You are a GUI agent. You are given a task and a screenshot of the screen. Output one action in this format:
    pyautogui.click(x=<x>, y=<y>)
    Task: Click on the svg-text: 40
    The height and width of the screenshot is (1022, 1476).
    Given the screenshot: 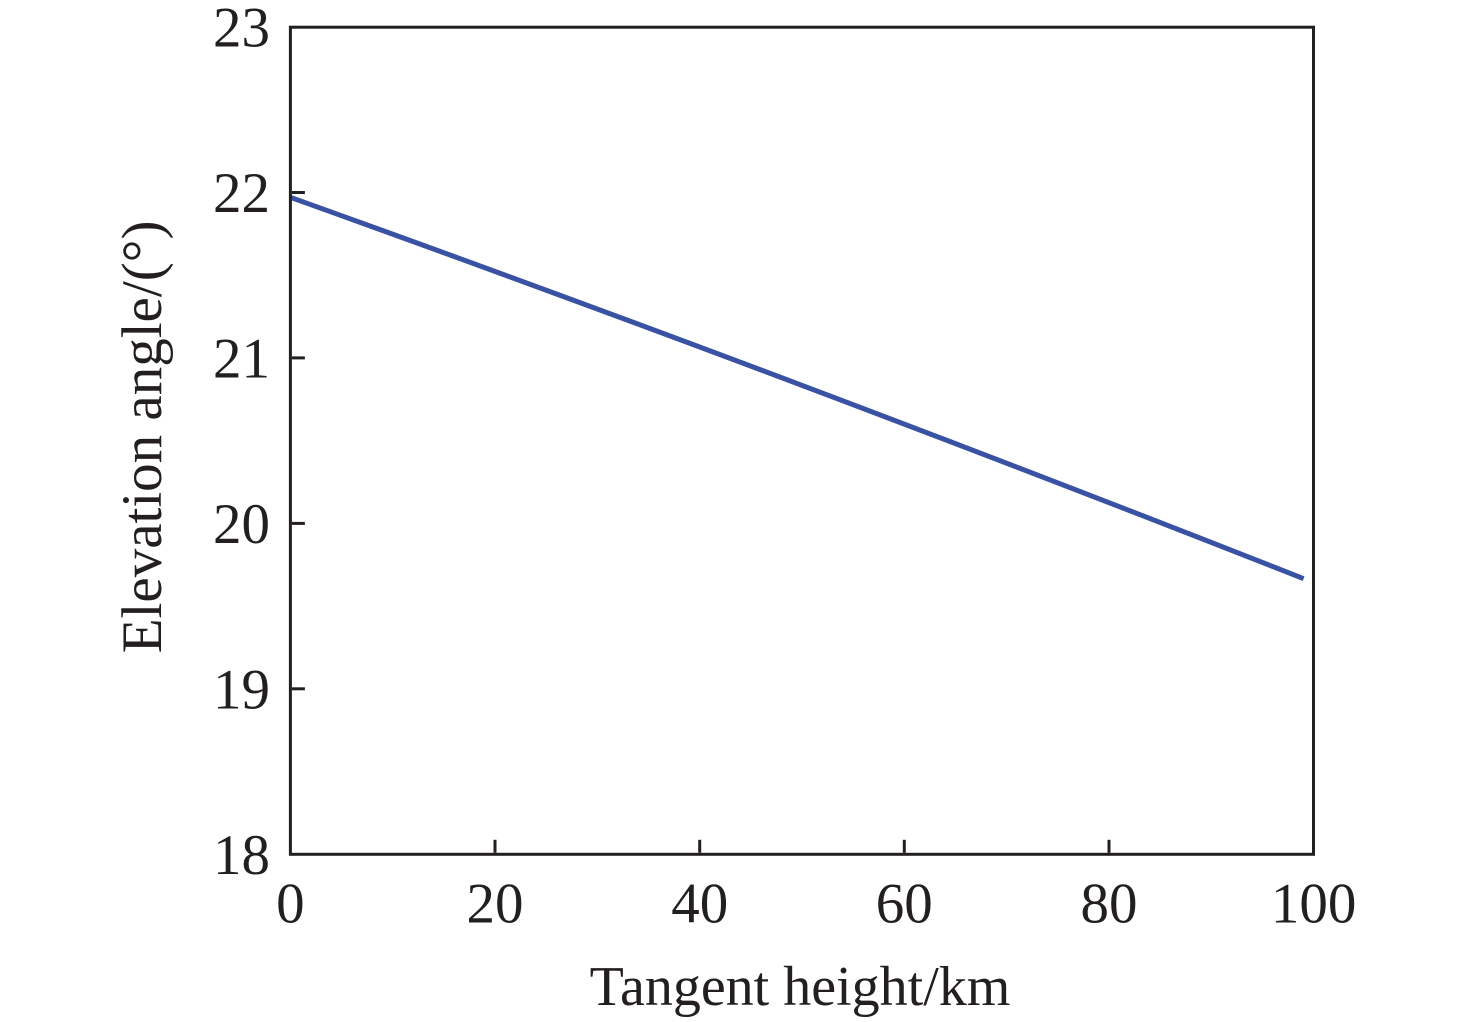 What is the action you would take?
    pyautogui.click(x=699, y=904)
    